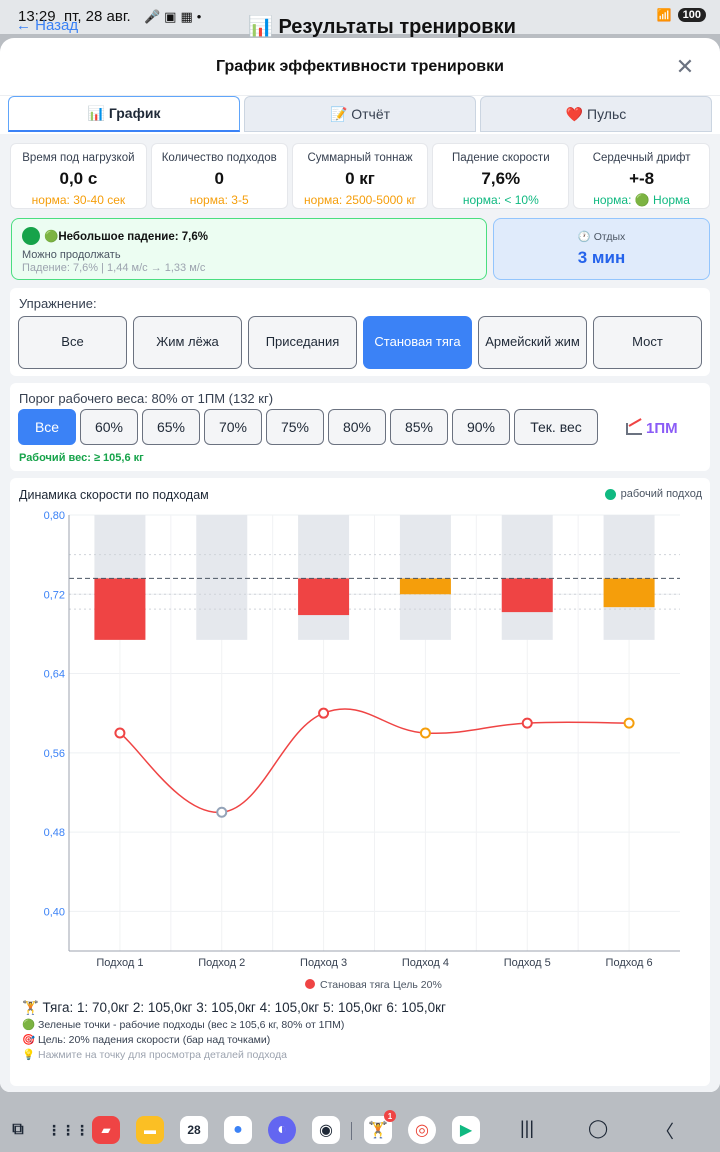 This screenshot has width=720, height=1152. Describe the element at coordinates (187, 342) in the screenshot. I see `exercise-button-bench-press: Жим лёжа` at that location.